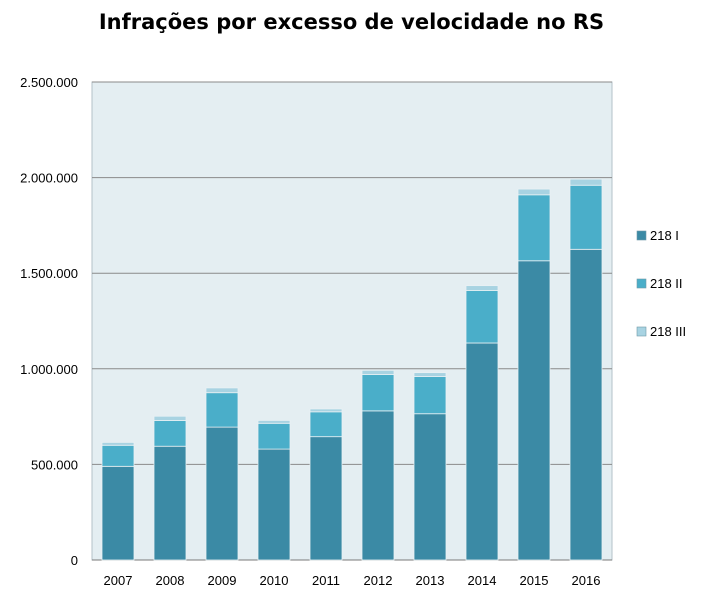  Describe the element at coordinates (49, 369) in the screenshot. I see `y-tick-label: 1.000.000` at that location.